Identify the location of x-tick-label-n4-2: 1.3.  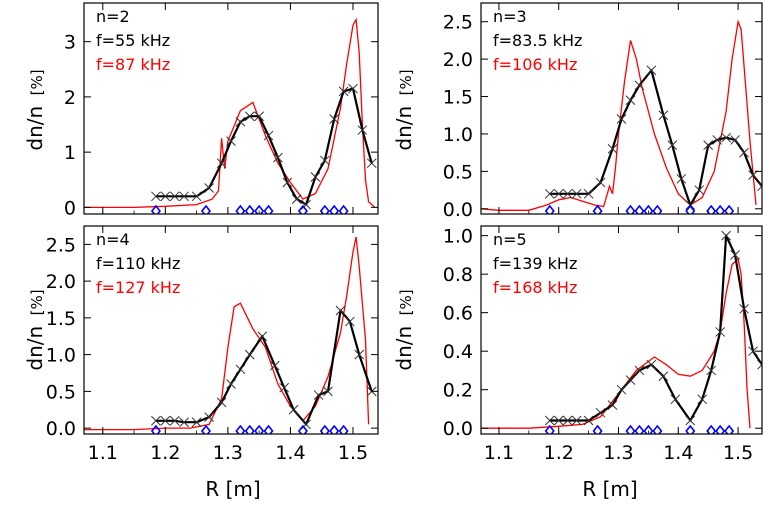
(228, 453).